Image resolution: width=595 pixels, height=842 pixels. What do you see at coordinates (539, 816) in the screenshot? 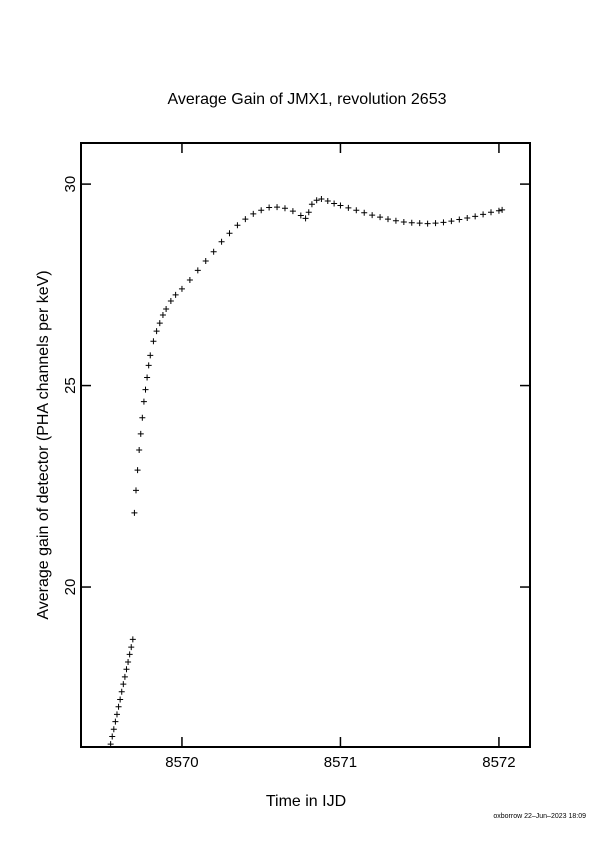
I see `footer: oxborrow 22–Jun–2023 18:09` at bounding box center [539, 816].